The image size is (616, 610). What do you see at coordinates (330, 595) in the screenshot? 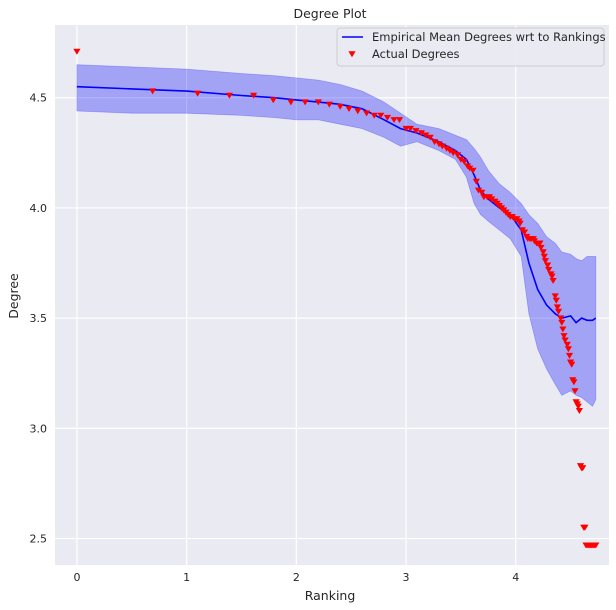
I see `x-axis-label: Ranking` at bounding box center [330, 595].